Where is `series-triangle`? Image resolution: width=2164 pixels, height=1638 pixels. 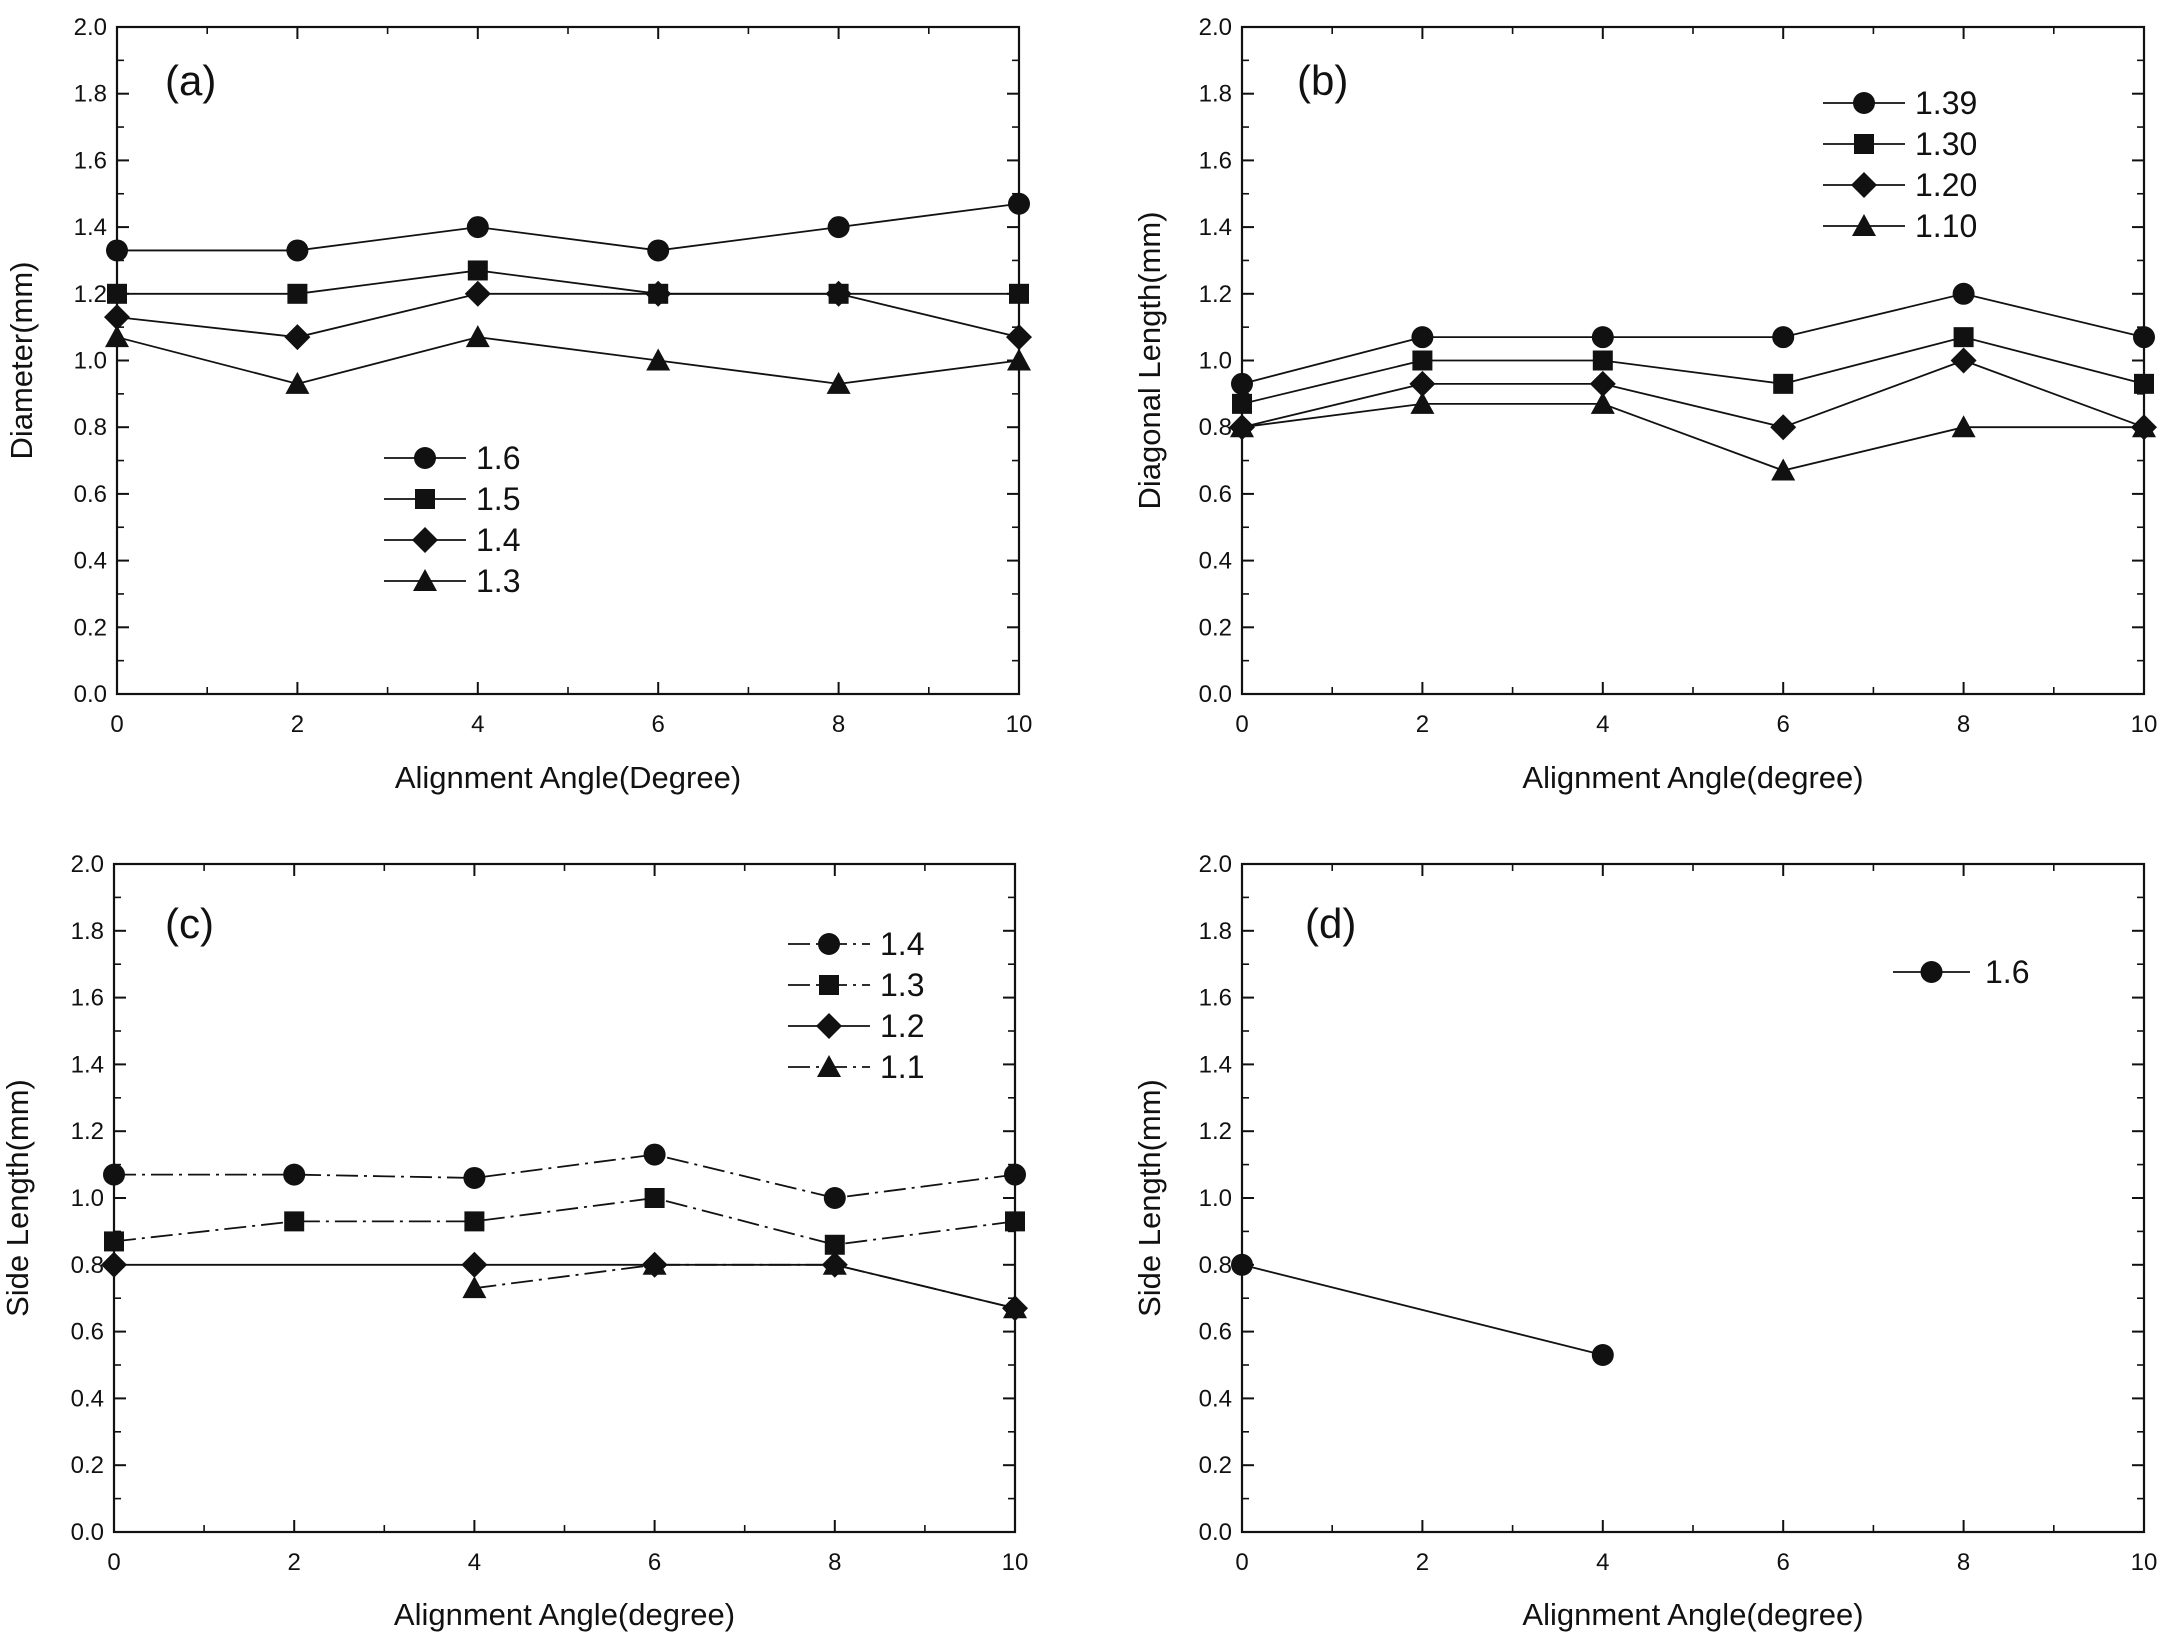 series-triangle is located at coordinates (1693, 436).